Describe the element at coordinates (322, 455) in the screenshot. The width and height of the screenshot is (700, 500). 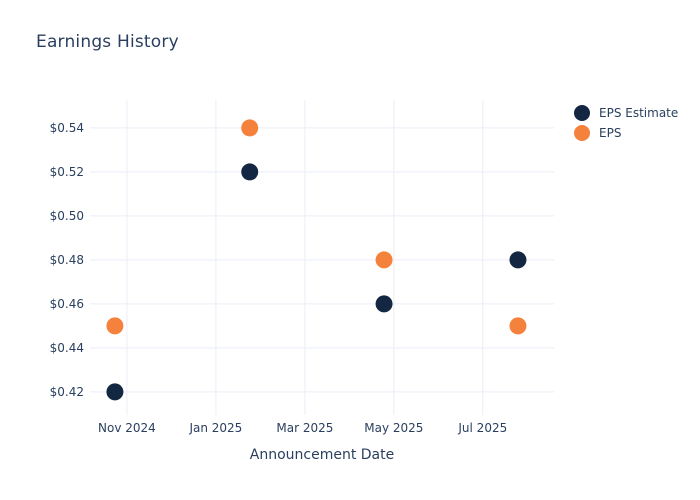
I see `x-axis-title: Announcement Date` at that location.